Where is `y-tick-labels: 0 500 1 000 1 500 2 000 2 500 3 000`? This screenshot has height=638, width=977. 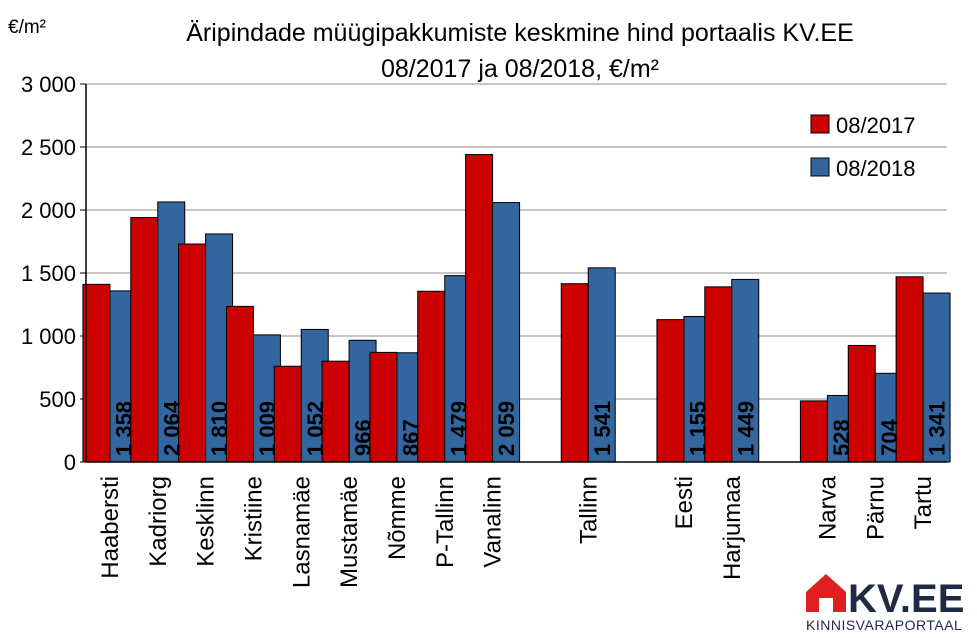
y-tick-labels: 0 500 1 000 1 500 2 000 2 500 3 000 is located at coordinates (48, 273).